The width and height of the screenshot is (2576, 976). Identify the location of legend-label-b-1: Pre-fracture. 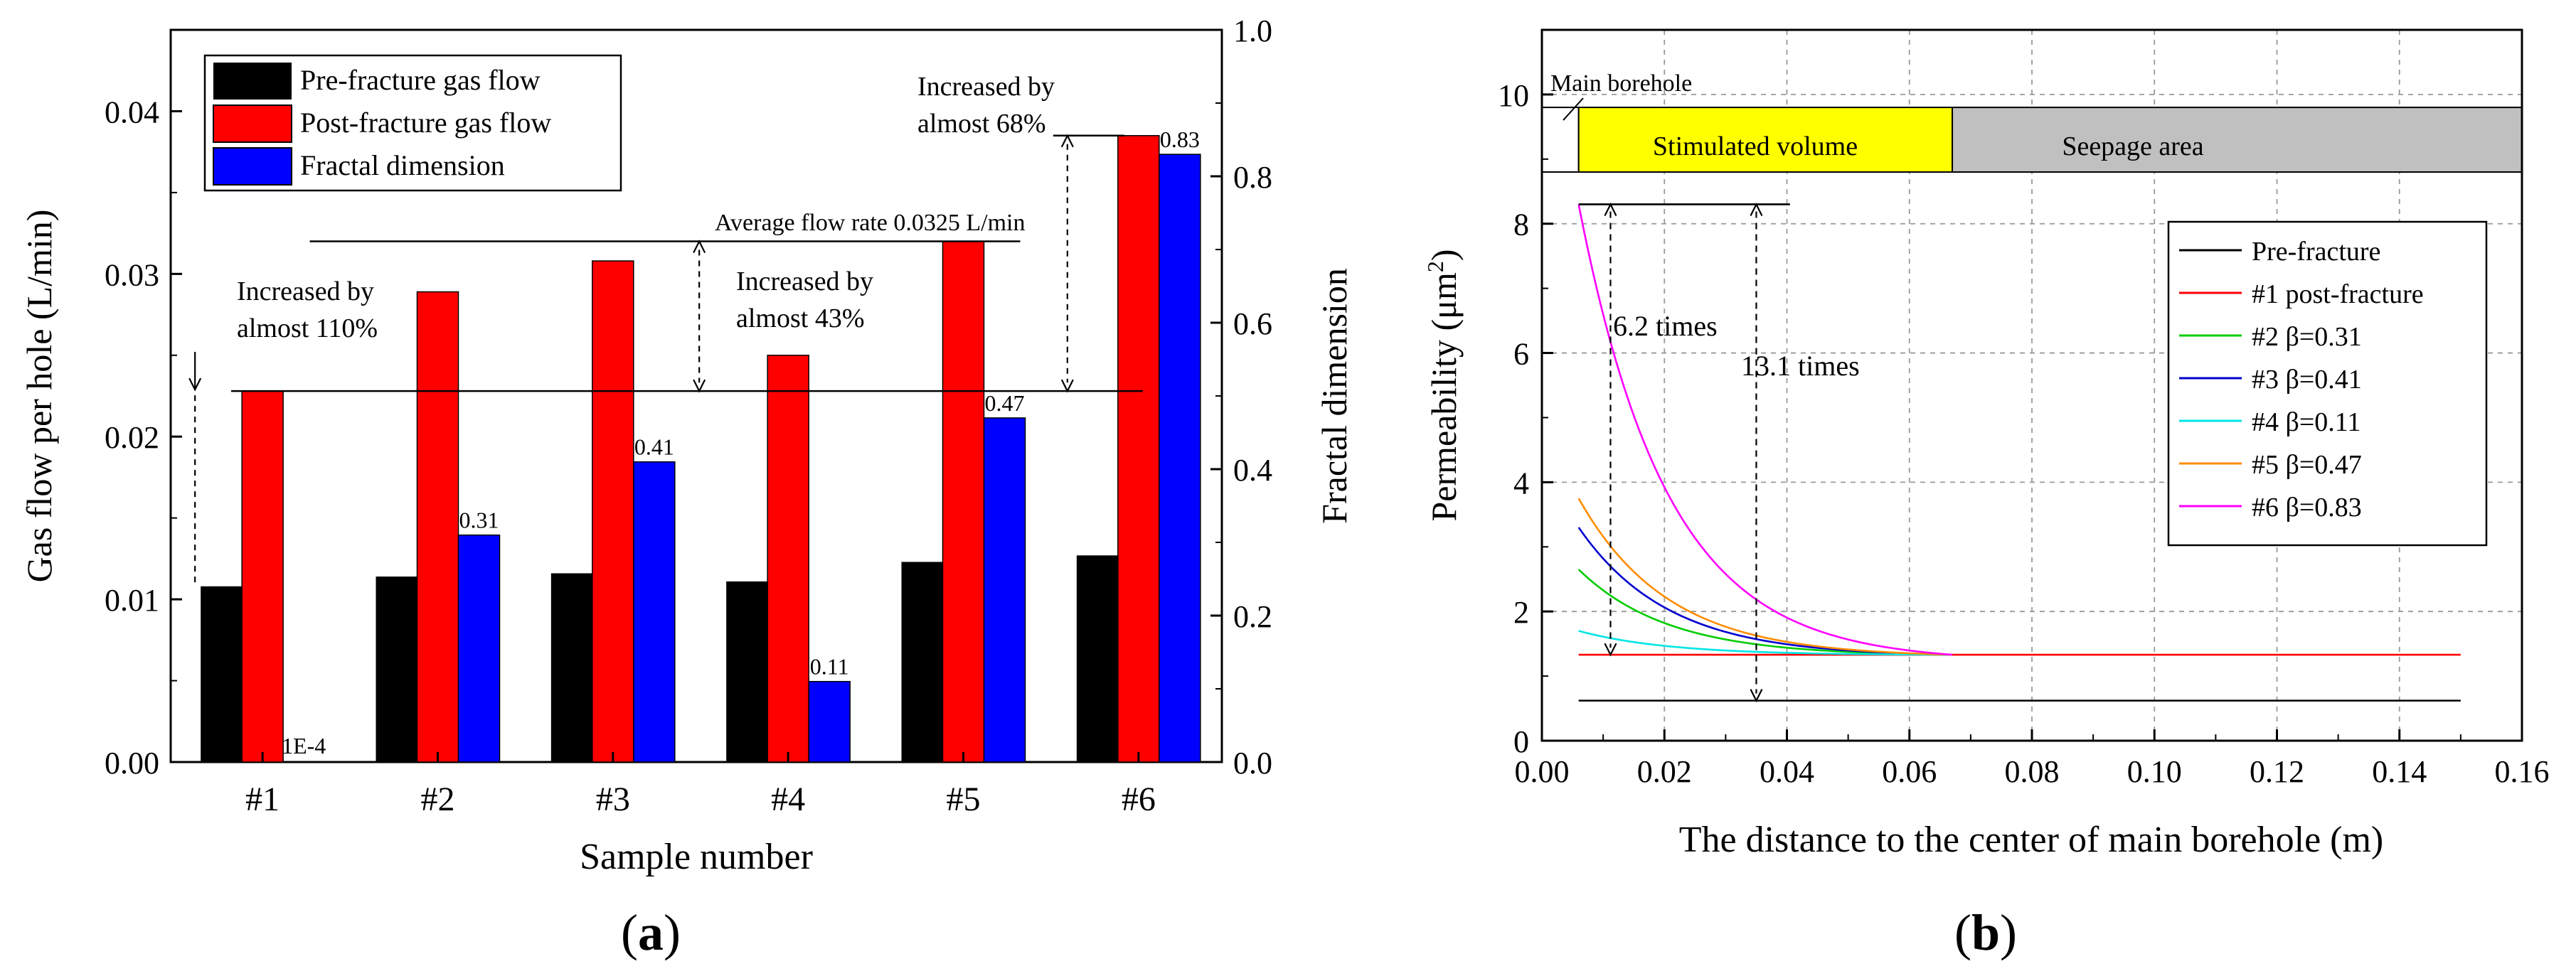
(2316, 252).